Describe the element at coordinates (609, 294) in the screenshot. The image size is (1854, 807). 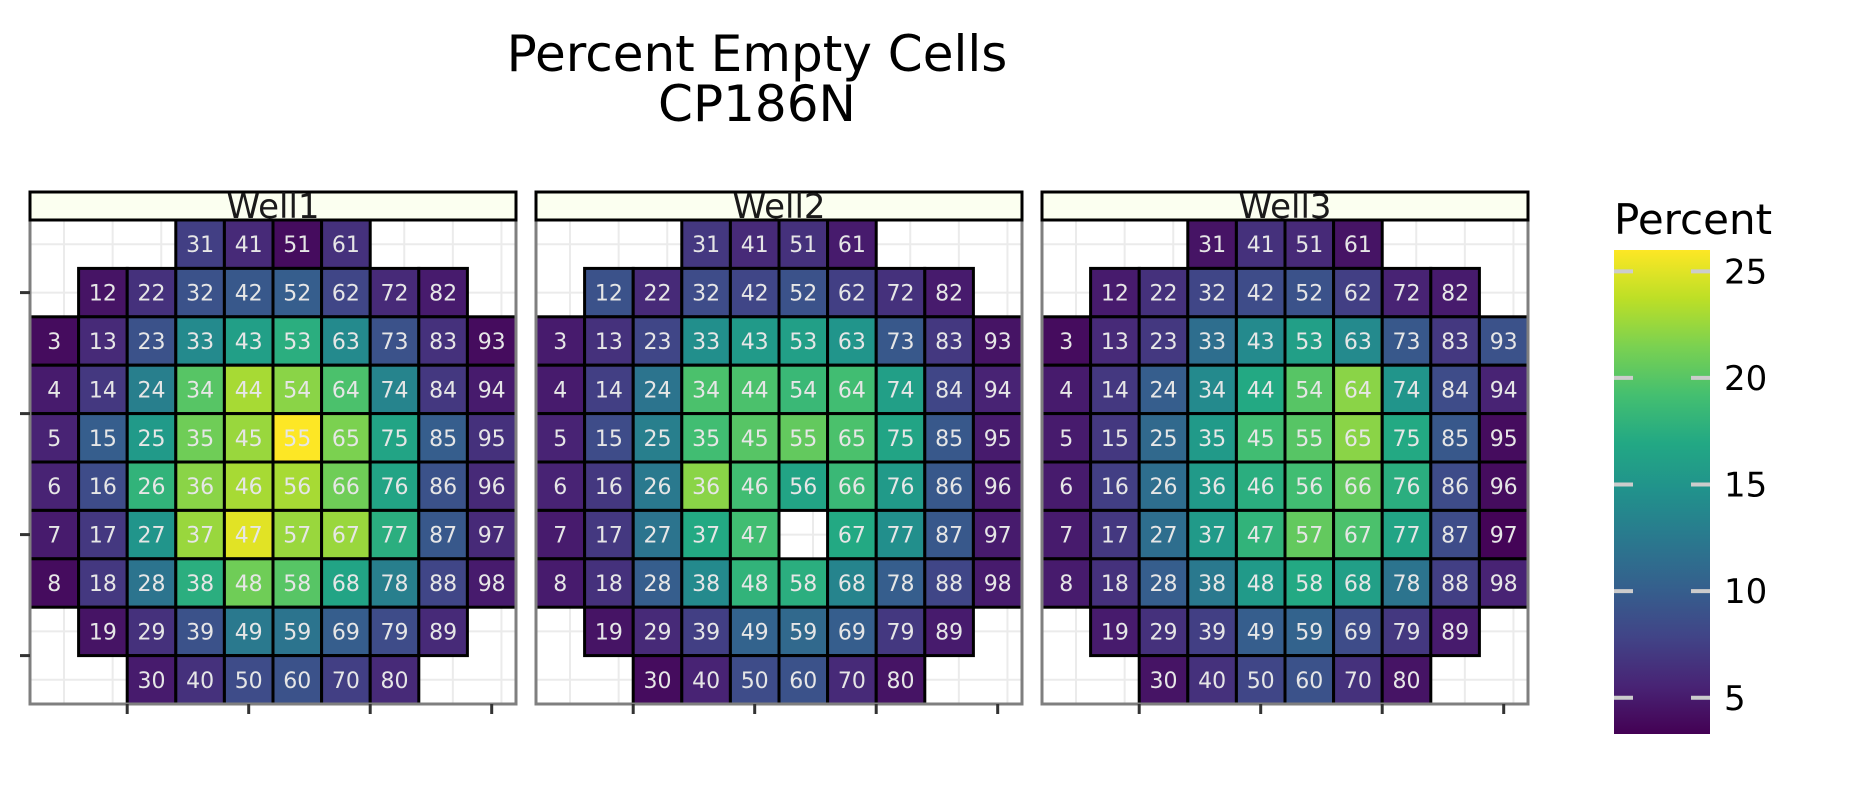
I see `cell-label-12: 12` at that location.